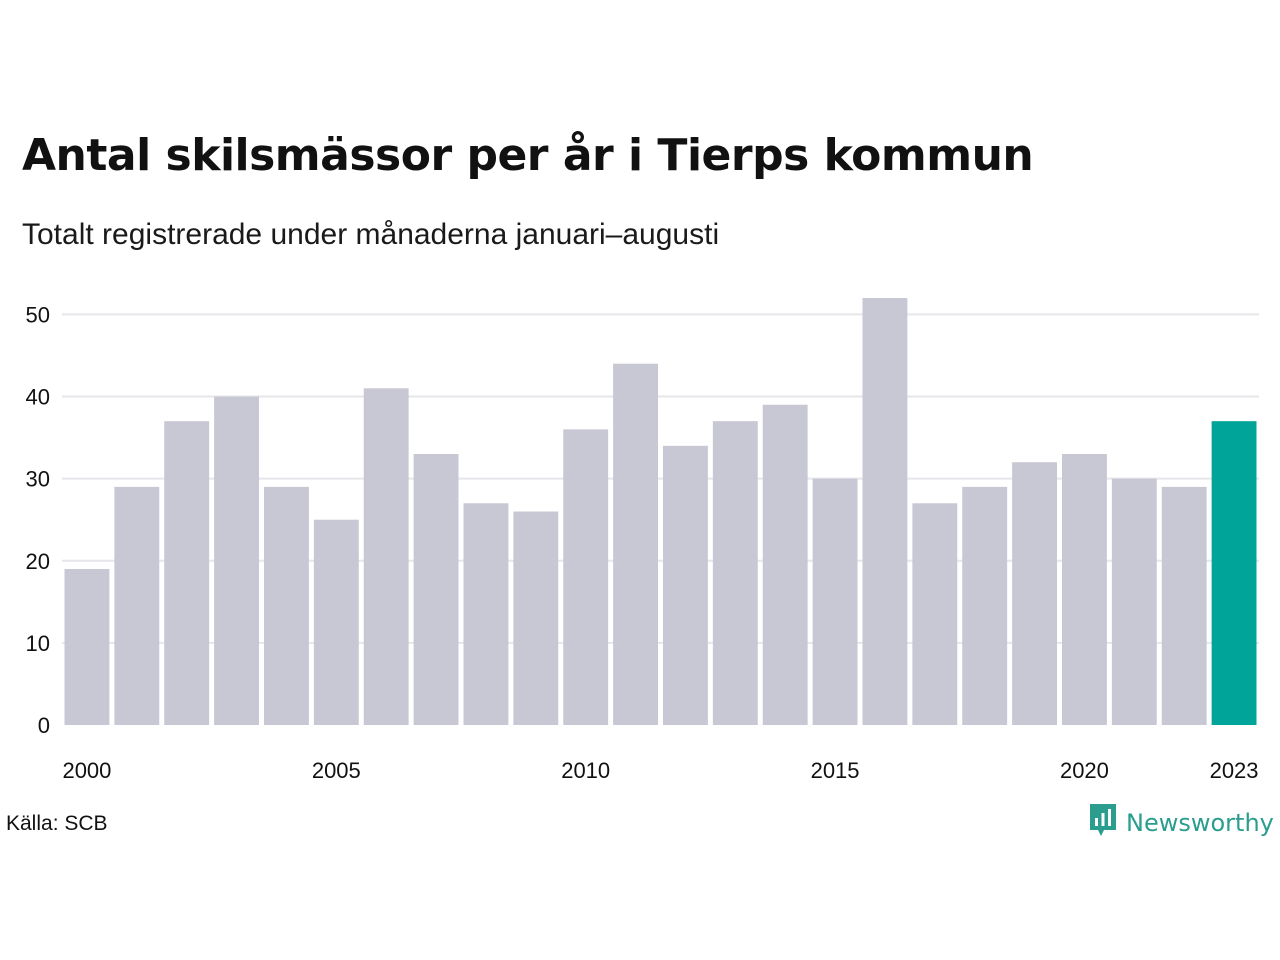 The height and width of the screenshot is (960, 1280). Describe the element at coordinates (1084, 589) in the screenshot. I see `bar-2020` at that location.